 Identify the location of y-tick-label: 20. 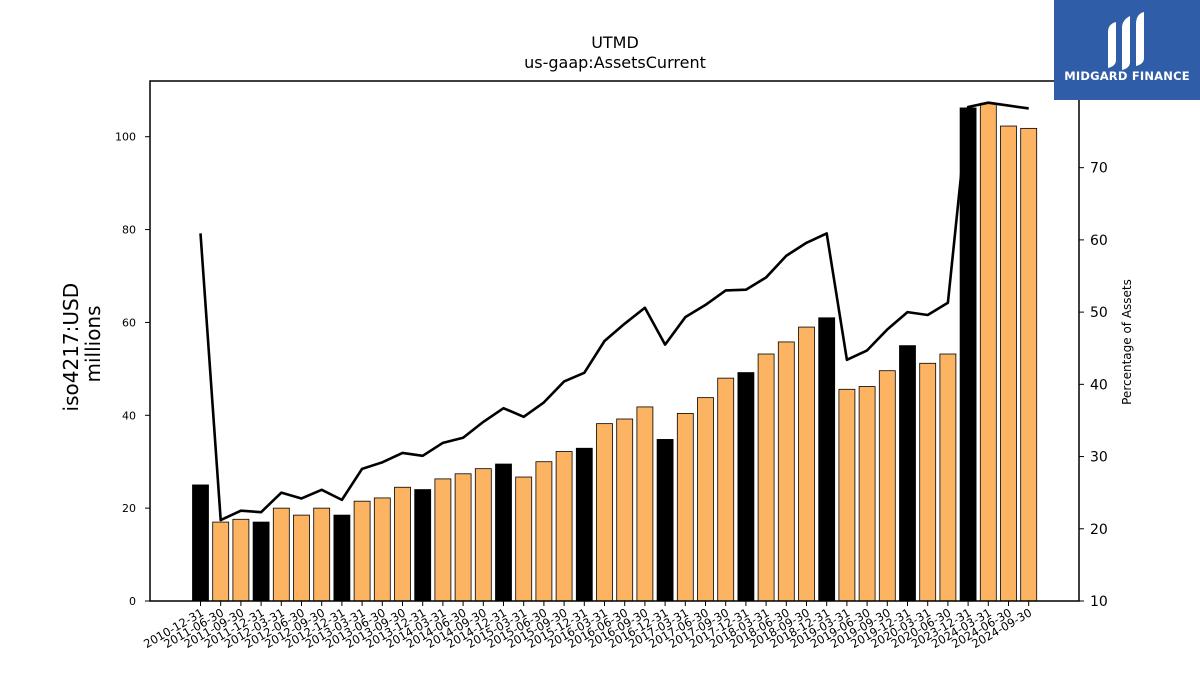
(129, 508).